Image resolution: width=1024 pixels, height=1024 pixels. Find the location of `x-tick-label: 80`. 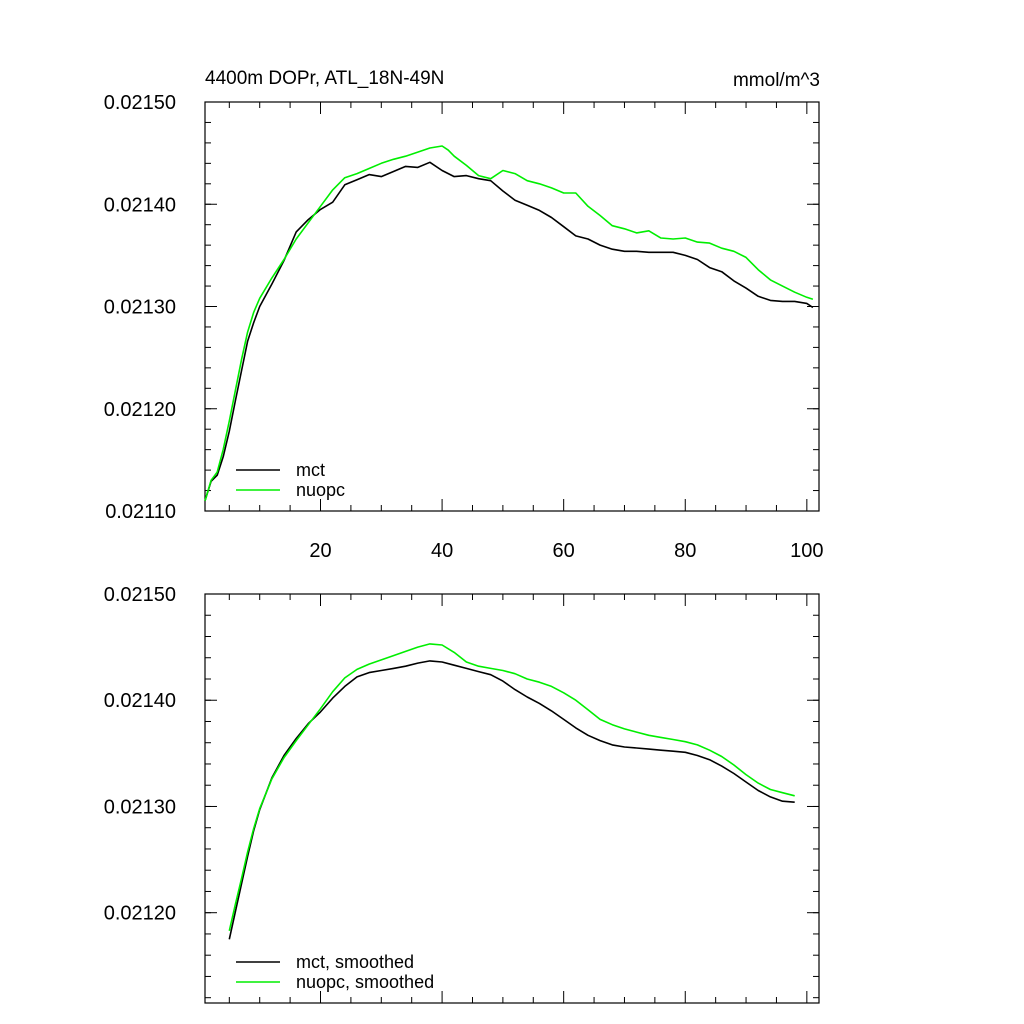

x-tick-label: 80 is located at coordinates (685, 551).